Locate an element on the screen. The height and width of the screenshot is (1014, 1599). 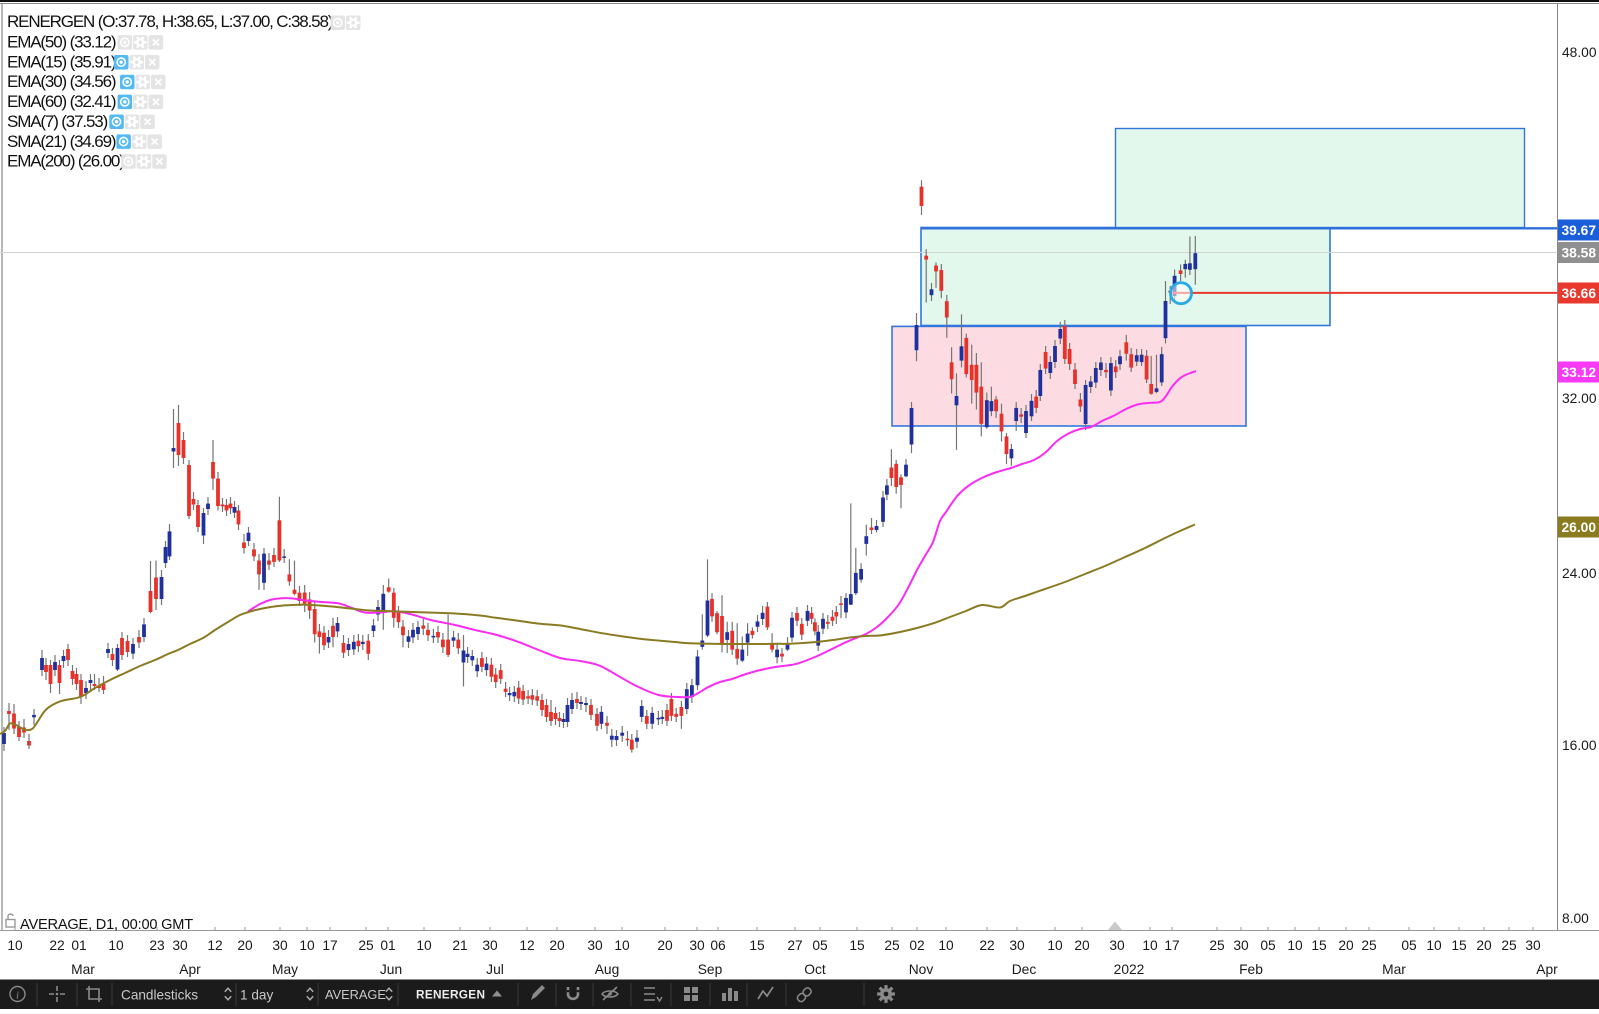
svg-text: Nov is located at coordinates (921, 969).